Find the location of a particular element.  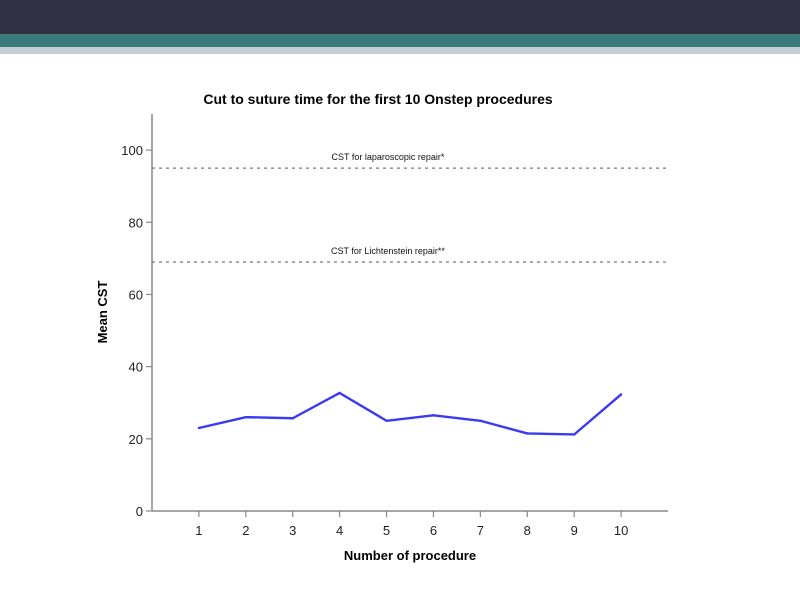

header-band-teal is located at coordinates (400, 40).